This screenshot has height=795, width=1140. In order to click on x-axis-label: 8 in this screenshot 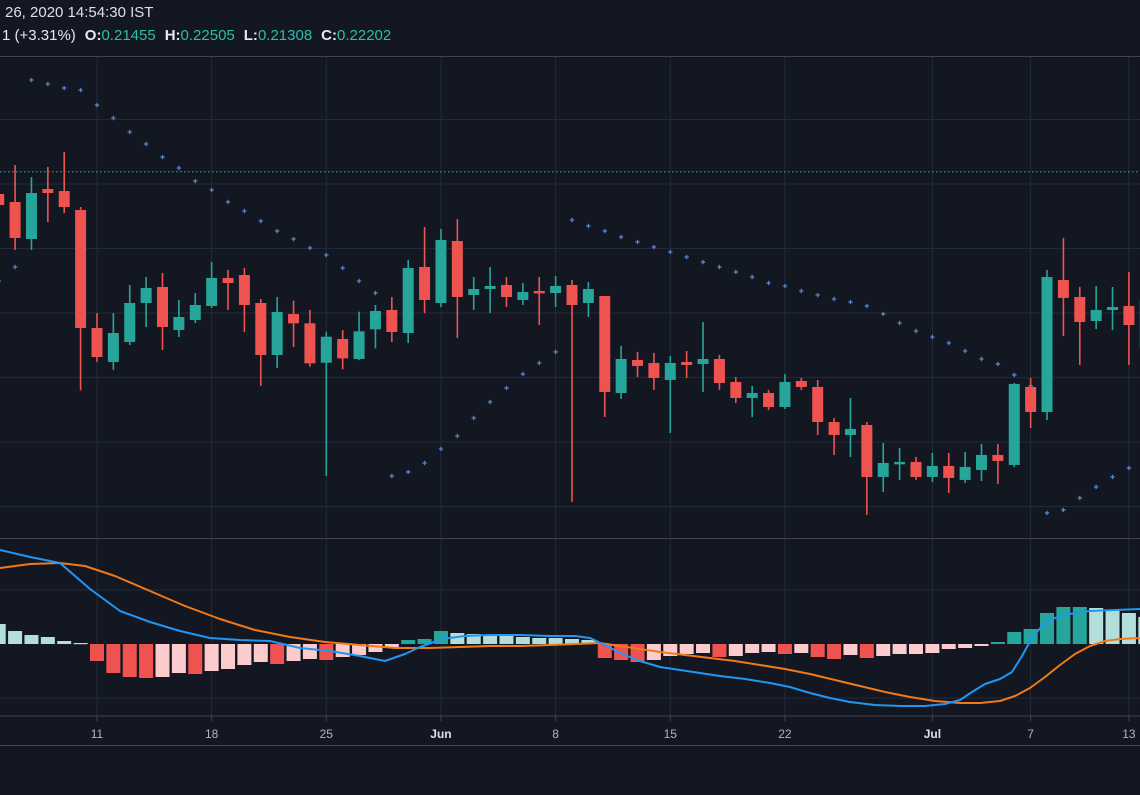, I will do `click(555, 734)`.